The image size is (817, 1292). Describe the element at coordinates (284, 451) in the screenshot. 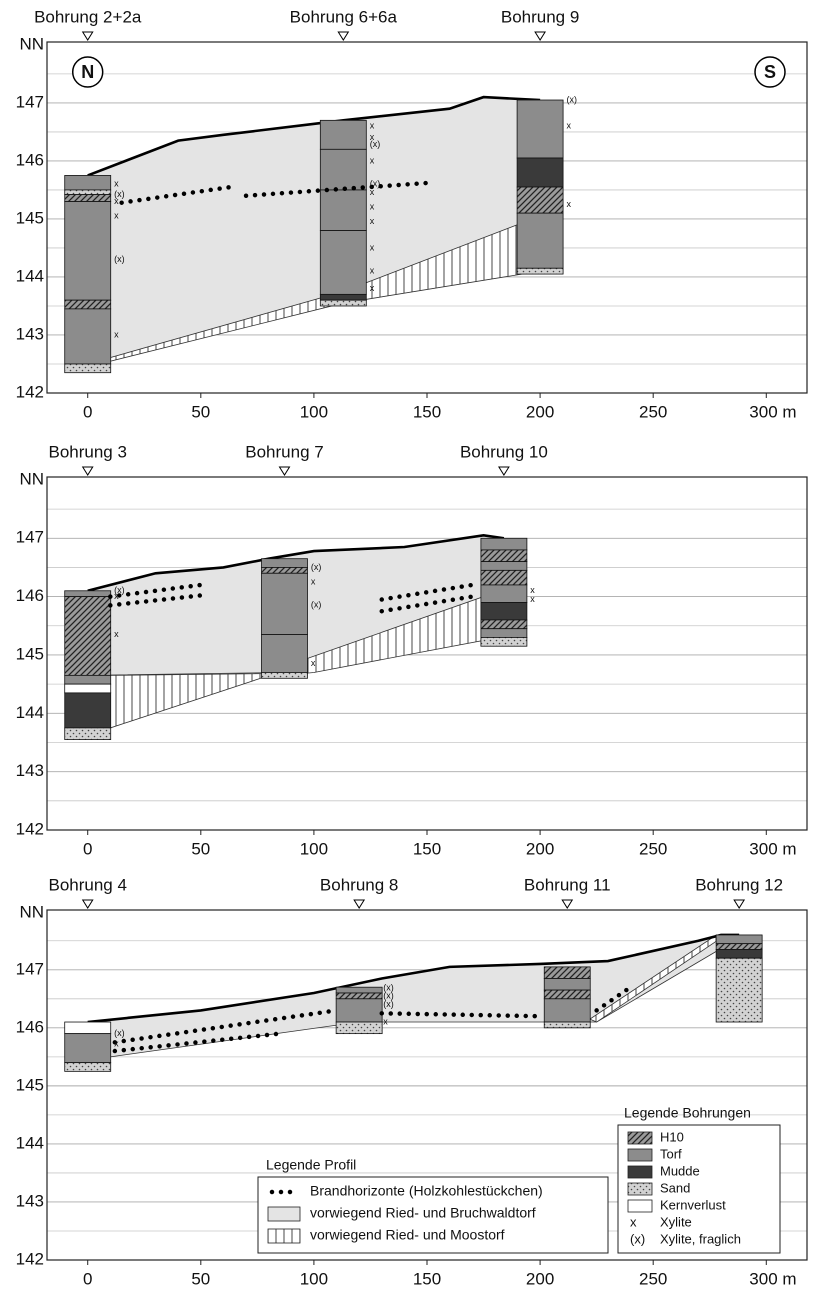

I see `borehole-name: Bohrung 7` at that location.